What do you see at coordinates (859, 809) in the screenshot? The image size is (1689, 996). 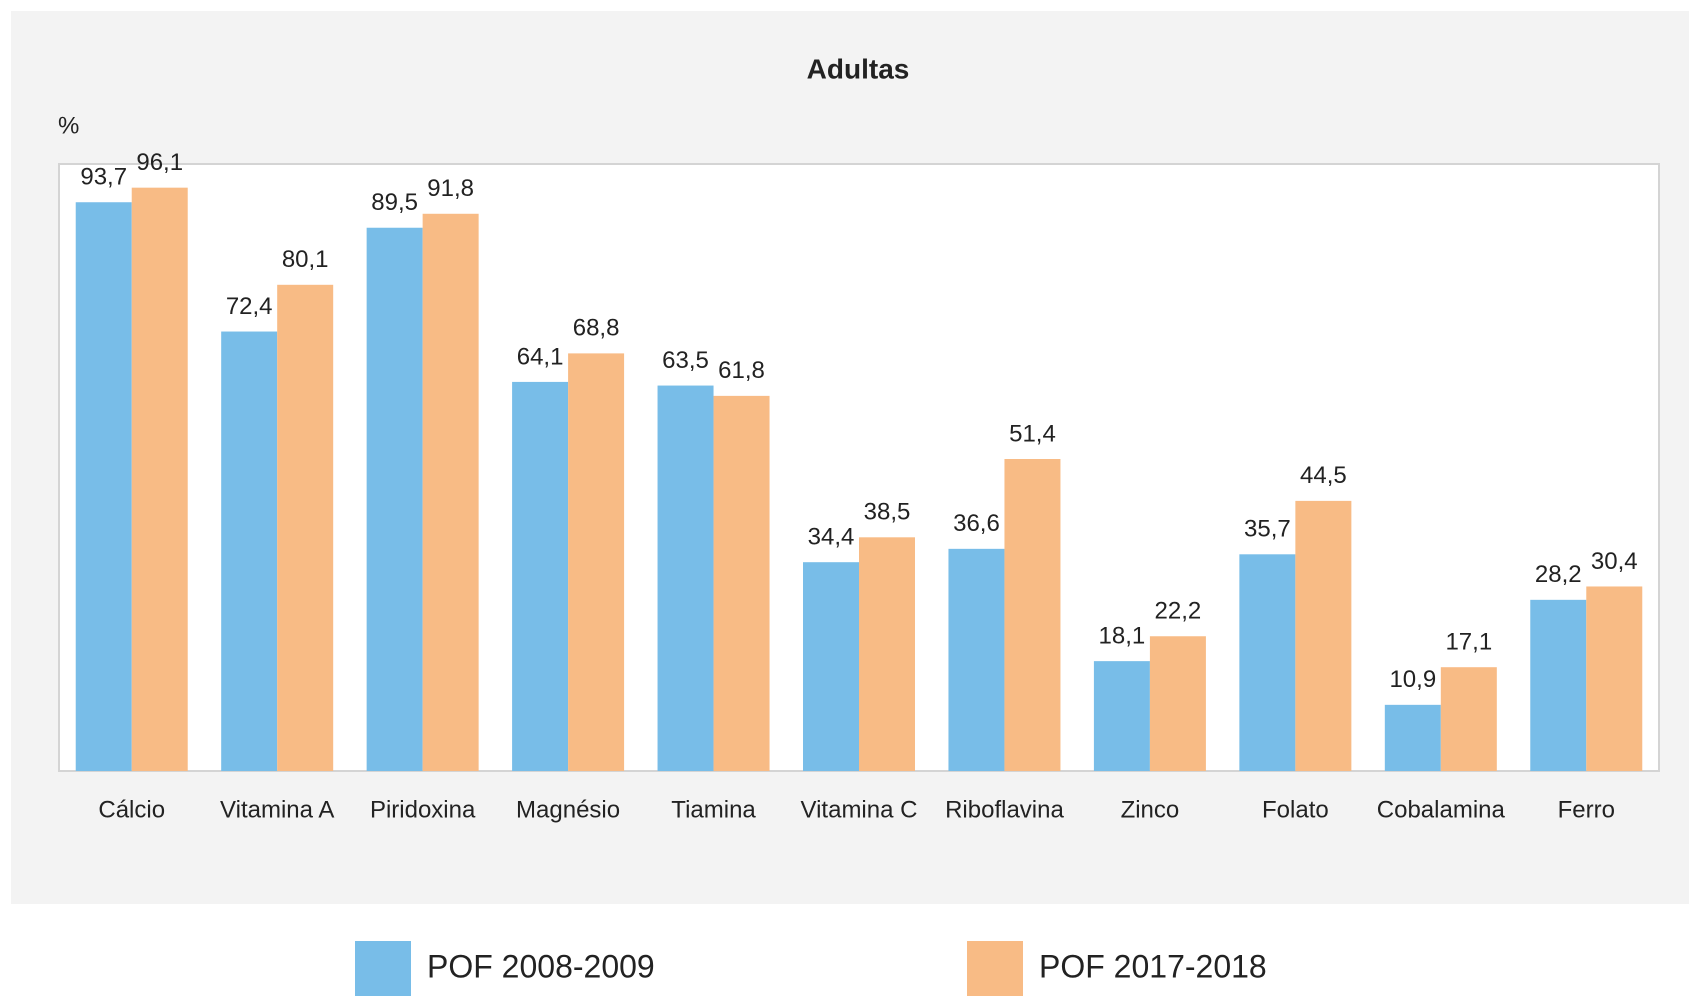 I see `x-tick-label: Vitamina C` at bounding box center [859, 809].